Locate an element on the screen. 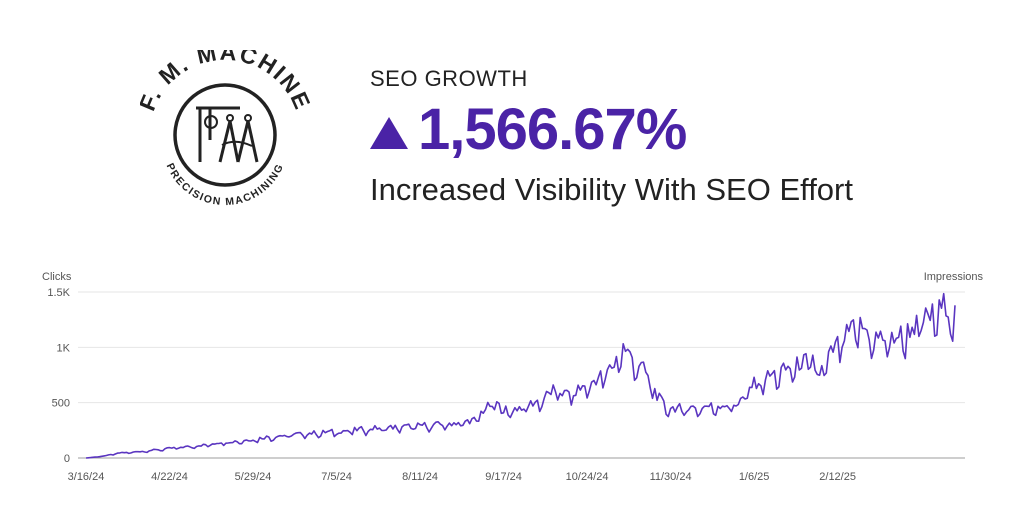 This screenshot has width=1024, height=530. y-tick-label: 1K is located at coordinates (64, 348).